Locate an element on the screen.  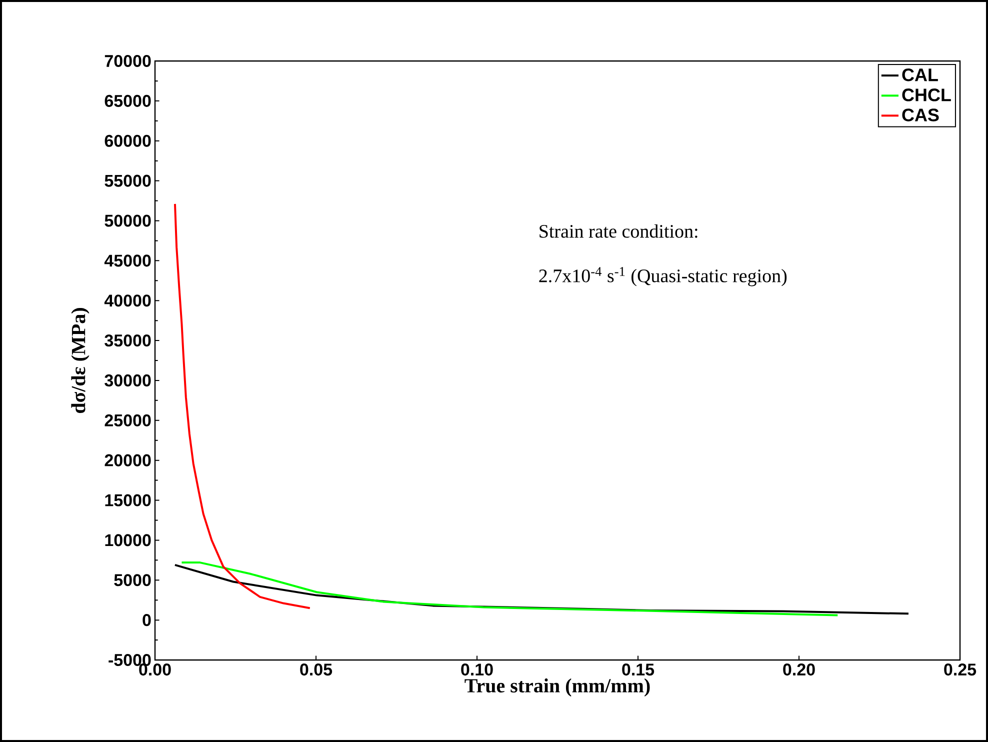
y-tick-label: 0 is located at coordinates (146, 620).